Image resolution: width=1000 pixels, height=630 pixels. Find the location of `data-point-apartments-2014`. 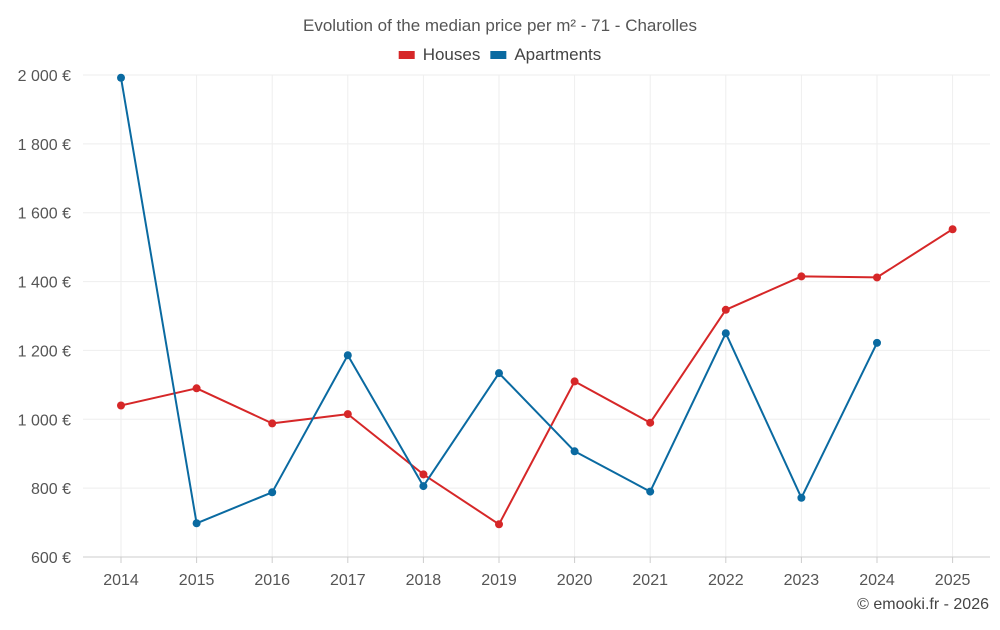

data-point-apartments-2014 is located at coordinates (121, 77).